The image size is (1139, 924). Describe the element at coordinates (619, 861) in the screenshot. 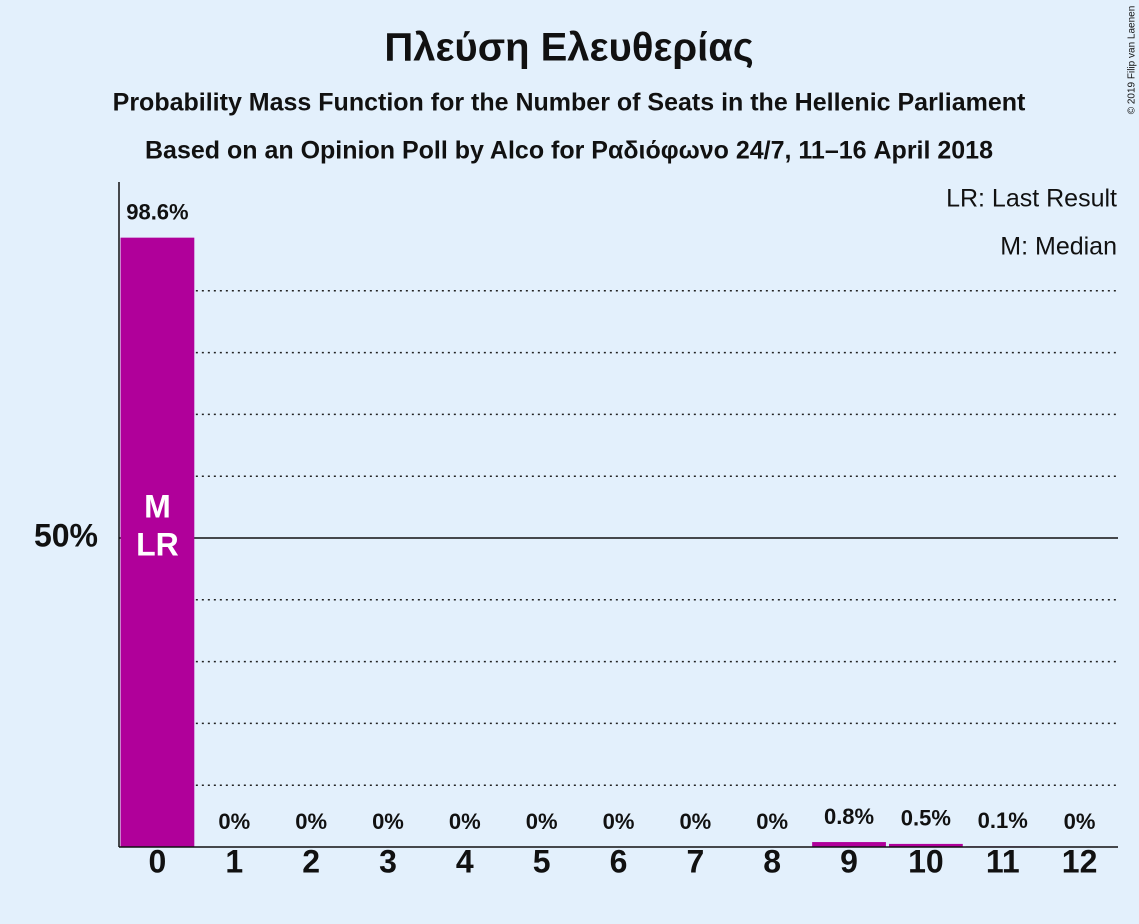

I see `x-tick-label: 6` at that location.